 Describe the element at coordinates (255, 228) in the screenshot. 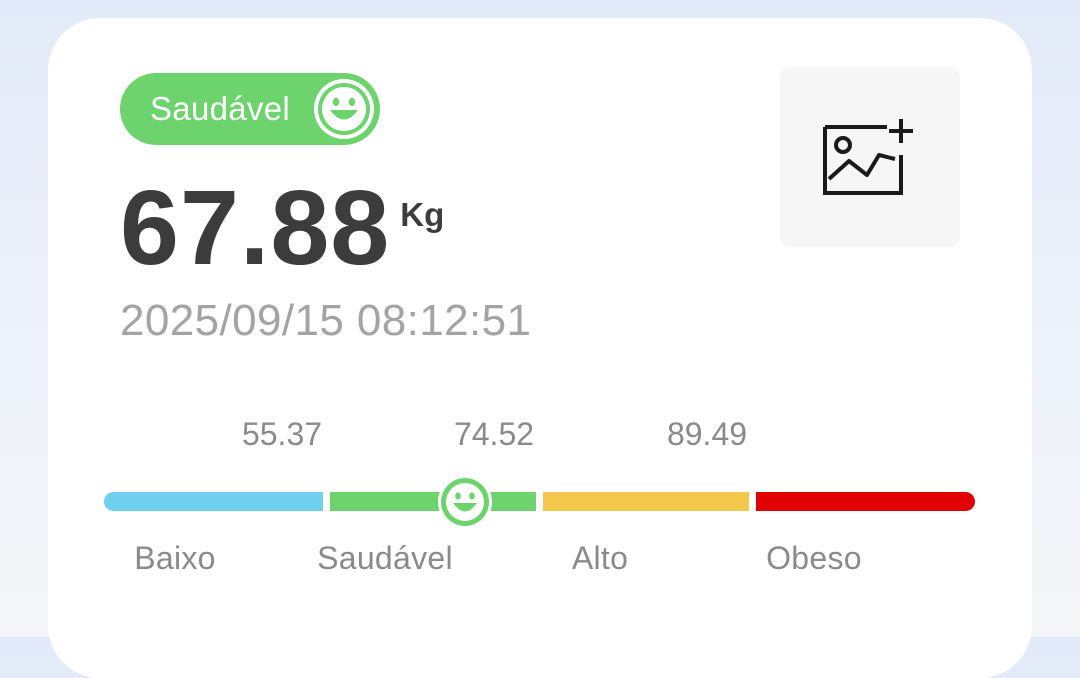

I see `weight-value: 67.88` at that location.